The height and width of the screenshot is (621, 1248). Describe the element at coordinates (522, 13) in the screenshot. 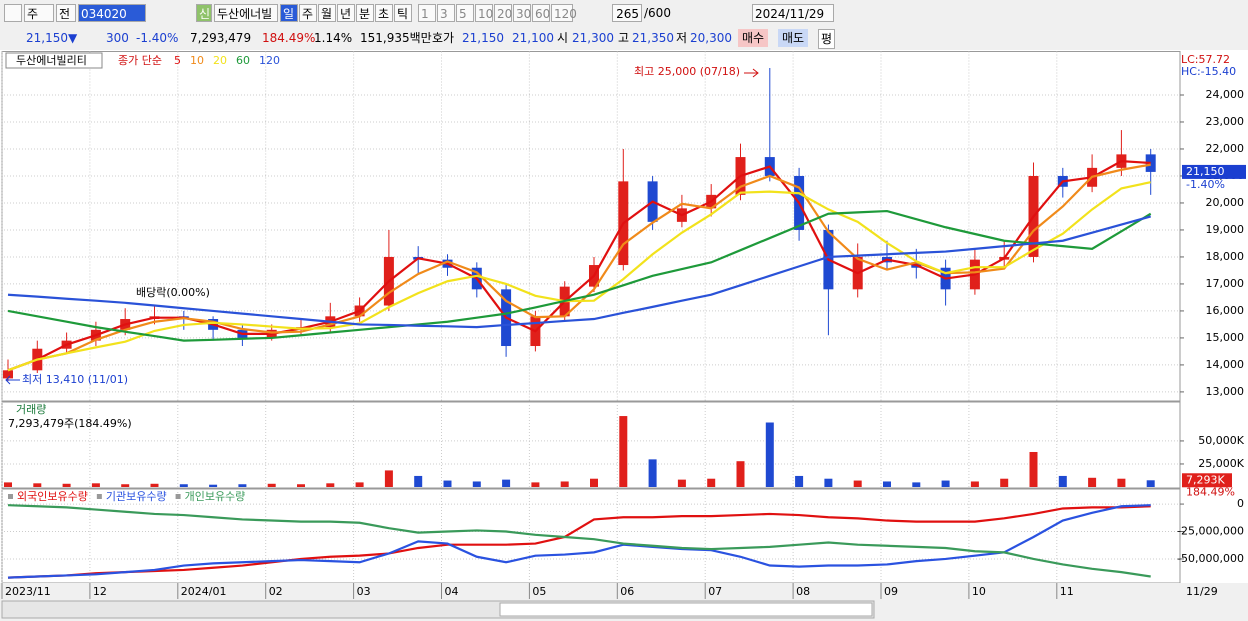

I see `interval-button: 30` at that location.